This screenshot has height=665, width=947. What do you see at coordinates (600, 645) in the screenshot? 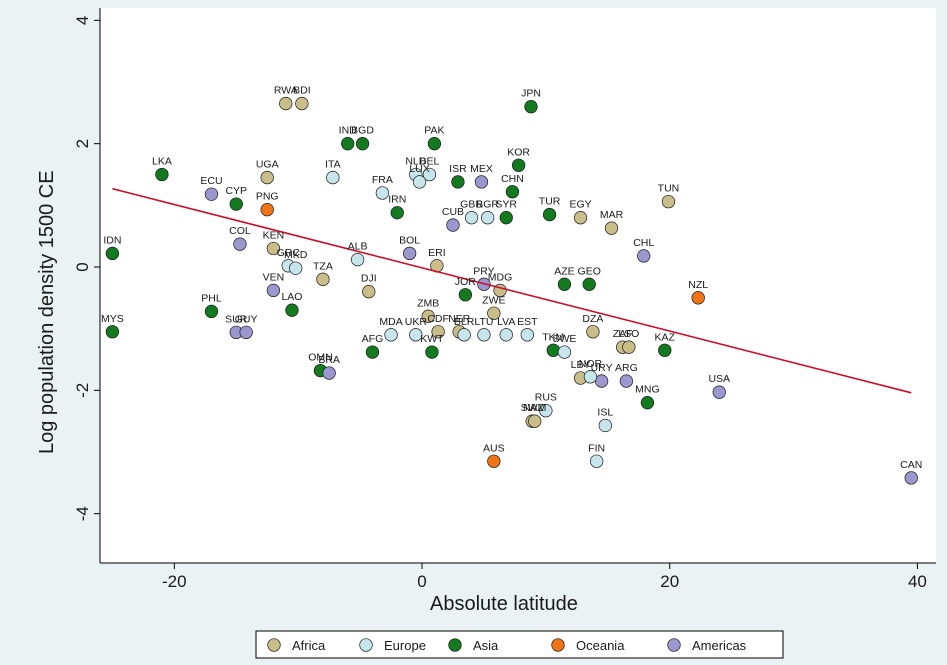
I see `legend-label: Oceania` at bounding box center [600, 645].